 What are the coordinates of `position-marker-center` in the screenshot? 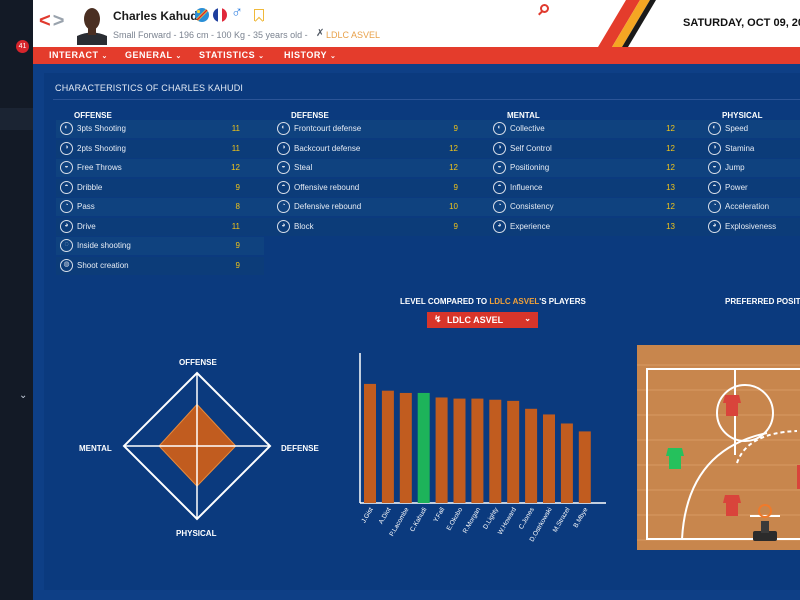 It's located at (798, 477).